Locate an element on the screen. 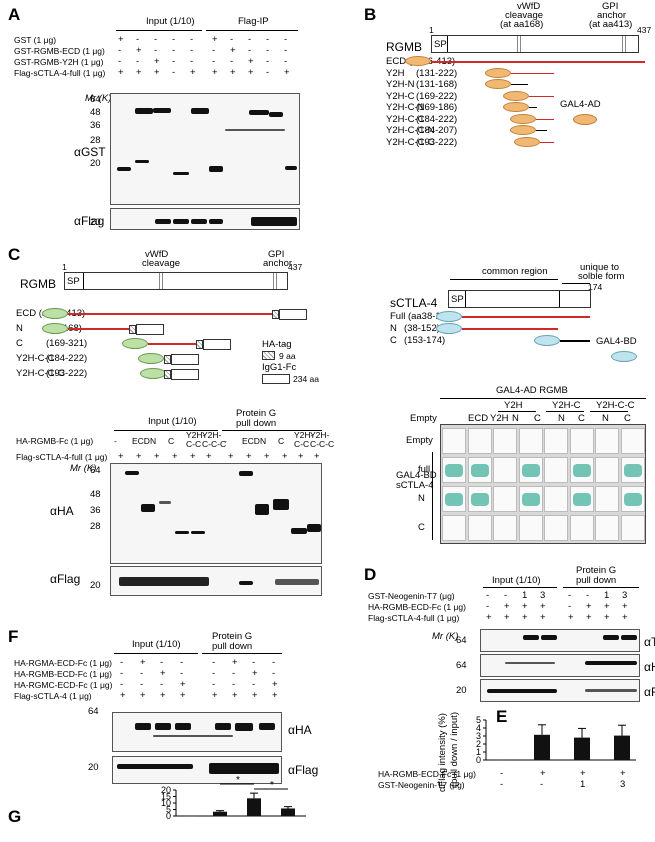  b-gpi-l2: anchor is located at coordinates (612, 15).